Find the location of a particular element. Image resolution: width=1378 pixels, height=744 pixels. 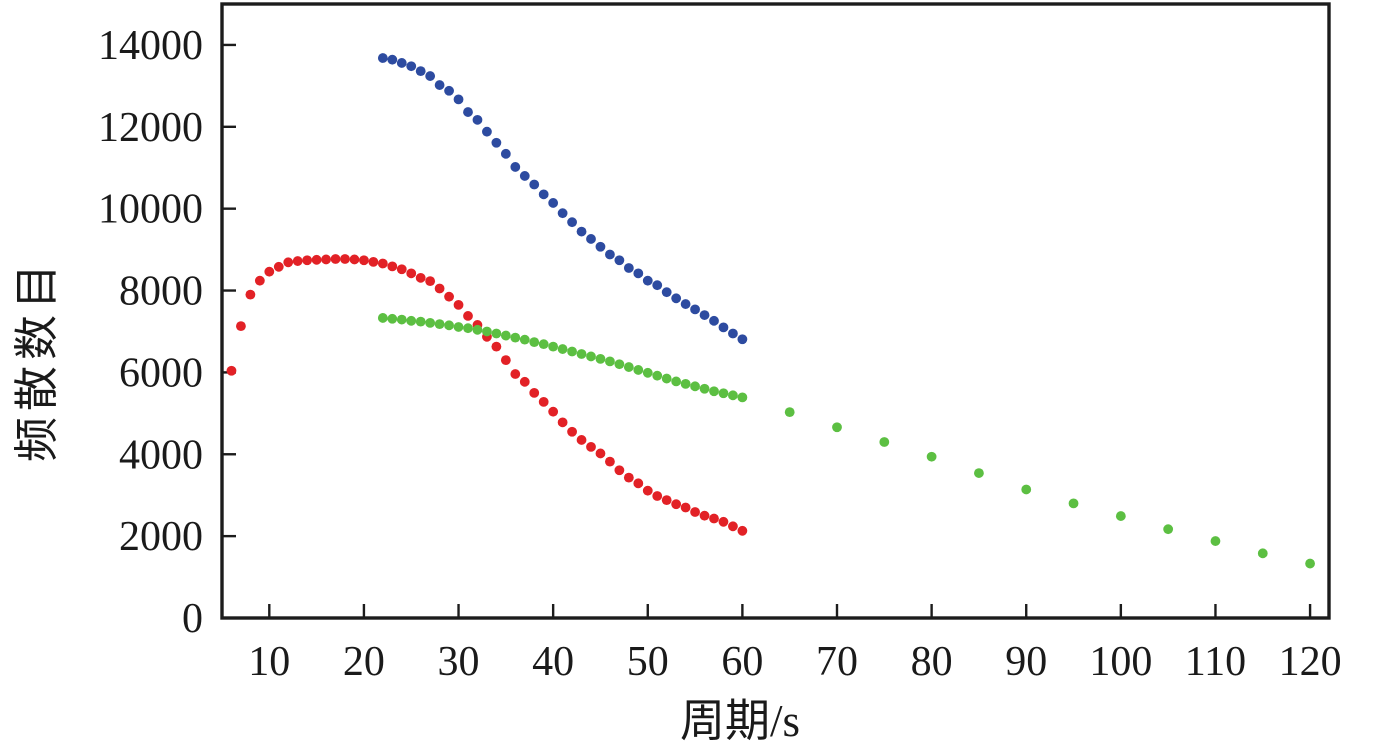

y-tick-label: 12000 is located at coordinates (150, 128).